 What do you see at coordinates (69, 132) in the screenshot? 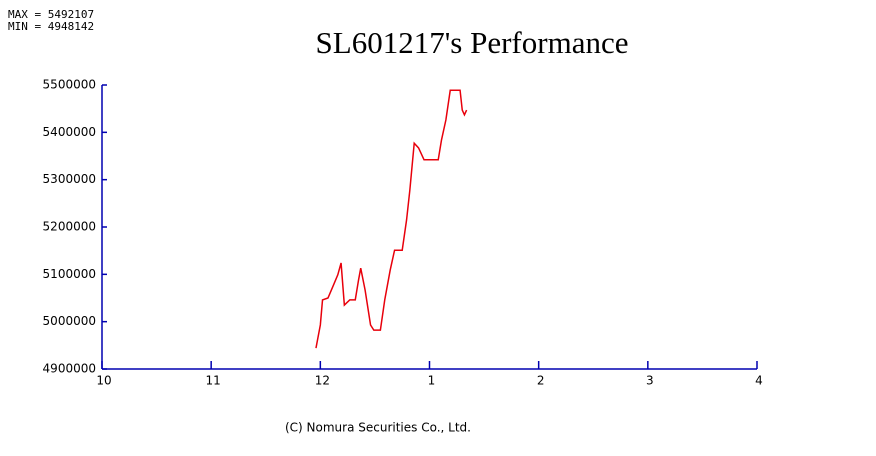
I see `y-tick-label: 5400000` at bounding box center [69, 132].